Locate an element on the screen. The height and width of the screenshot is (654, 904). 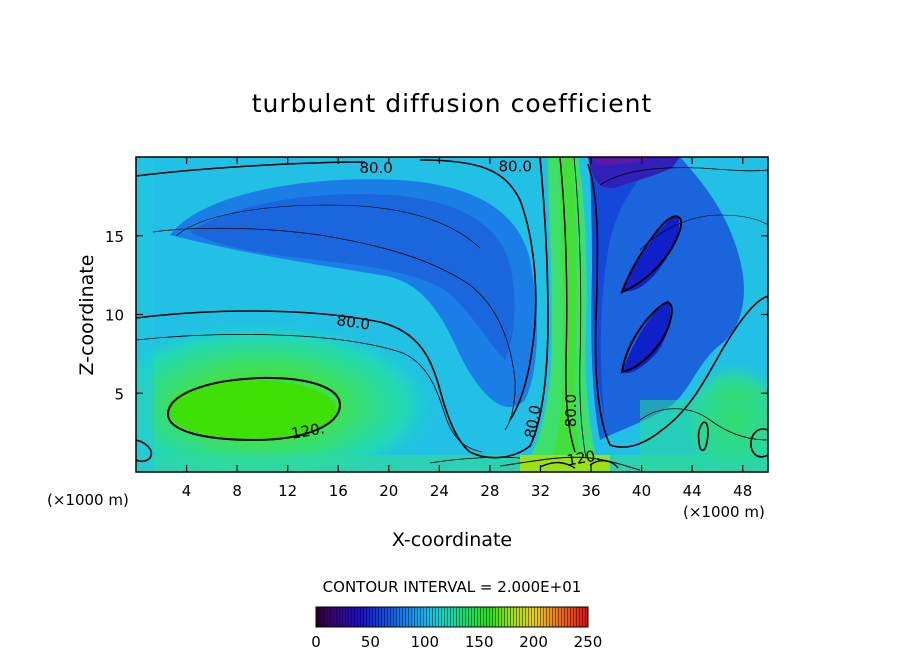
colorbar-tick-label: 200 is located at coordinates (533, 642).